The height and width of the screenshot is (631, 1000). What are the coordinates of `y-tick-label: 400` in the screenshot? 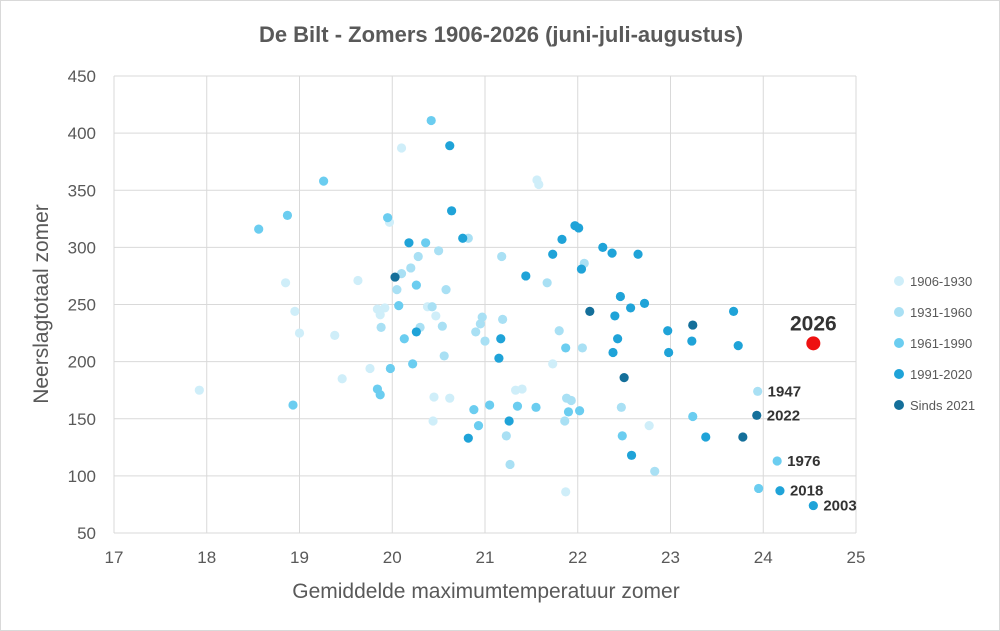 It's located at (82, 133).